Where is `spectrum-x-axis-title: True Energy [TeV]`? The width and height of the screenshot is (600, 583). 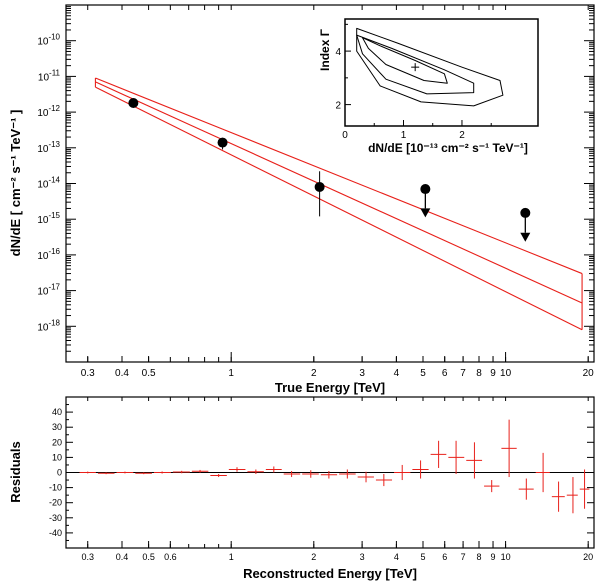 spectrum-x-axis-title: True Energy [TeV] is located at coordinates (330, 387).